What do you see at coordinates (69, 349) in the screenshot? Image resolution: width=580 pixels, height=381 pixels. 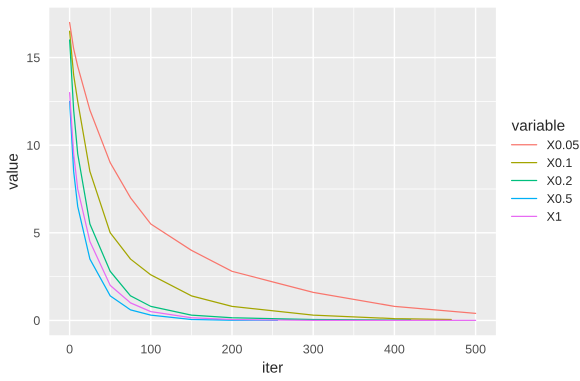 I see `x-tick-label: 0` at bounding box center [69, 349].